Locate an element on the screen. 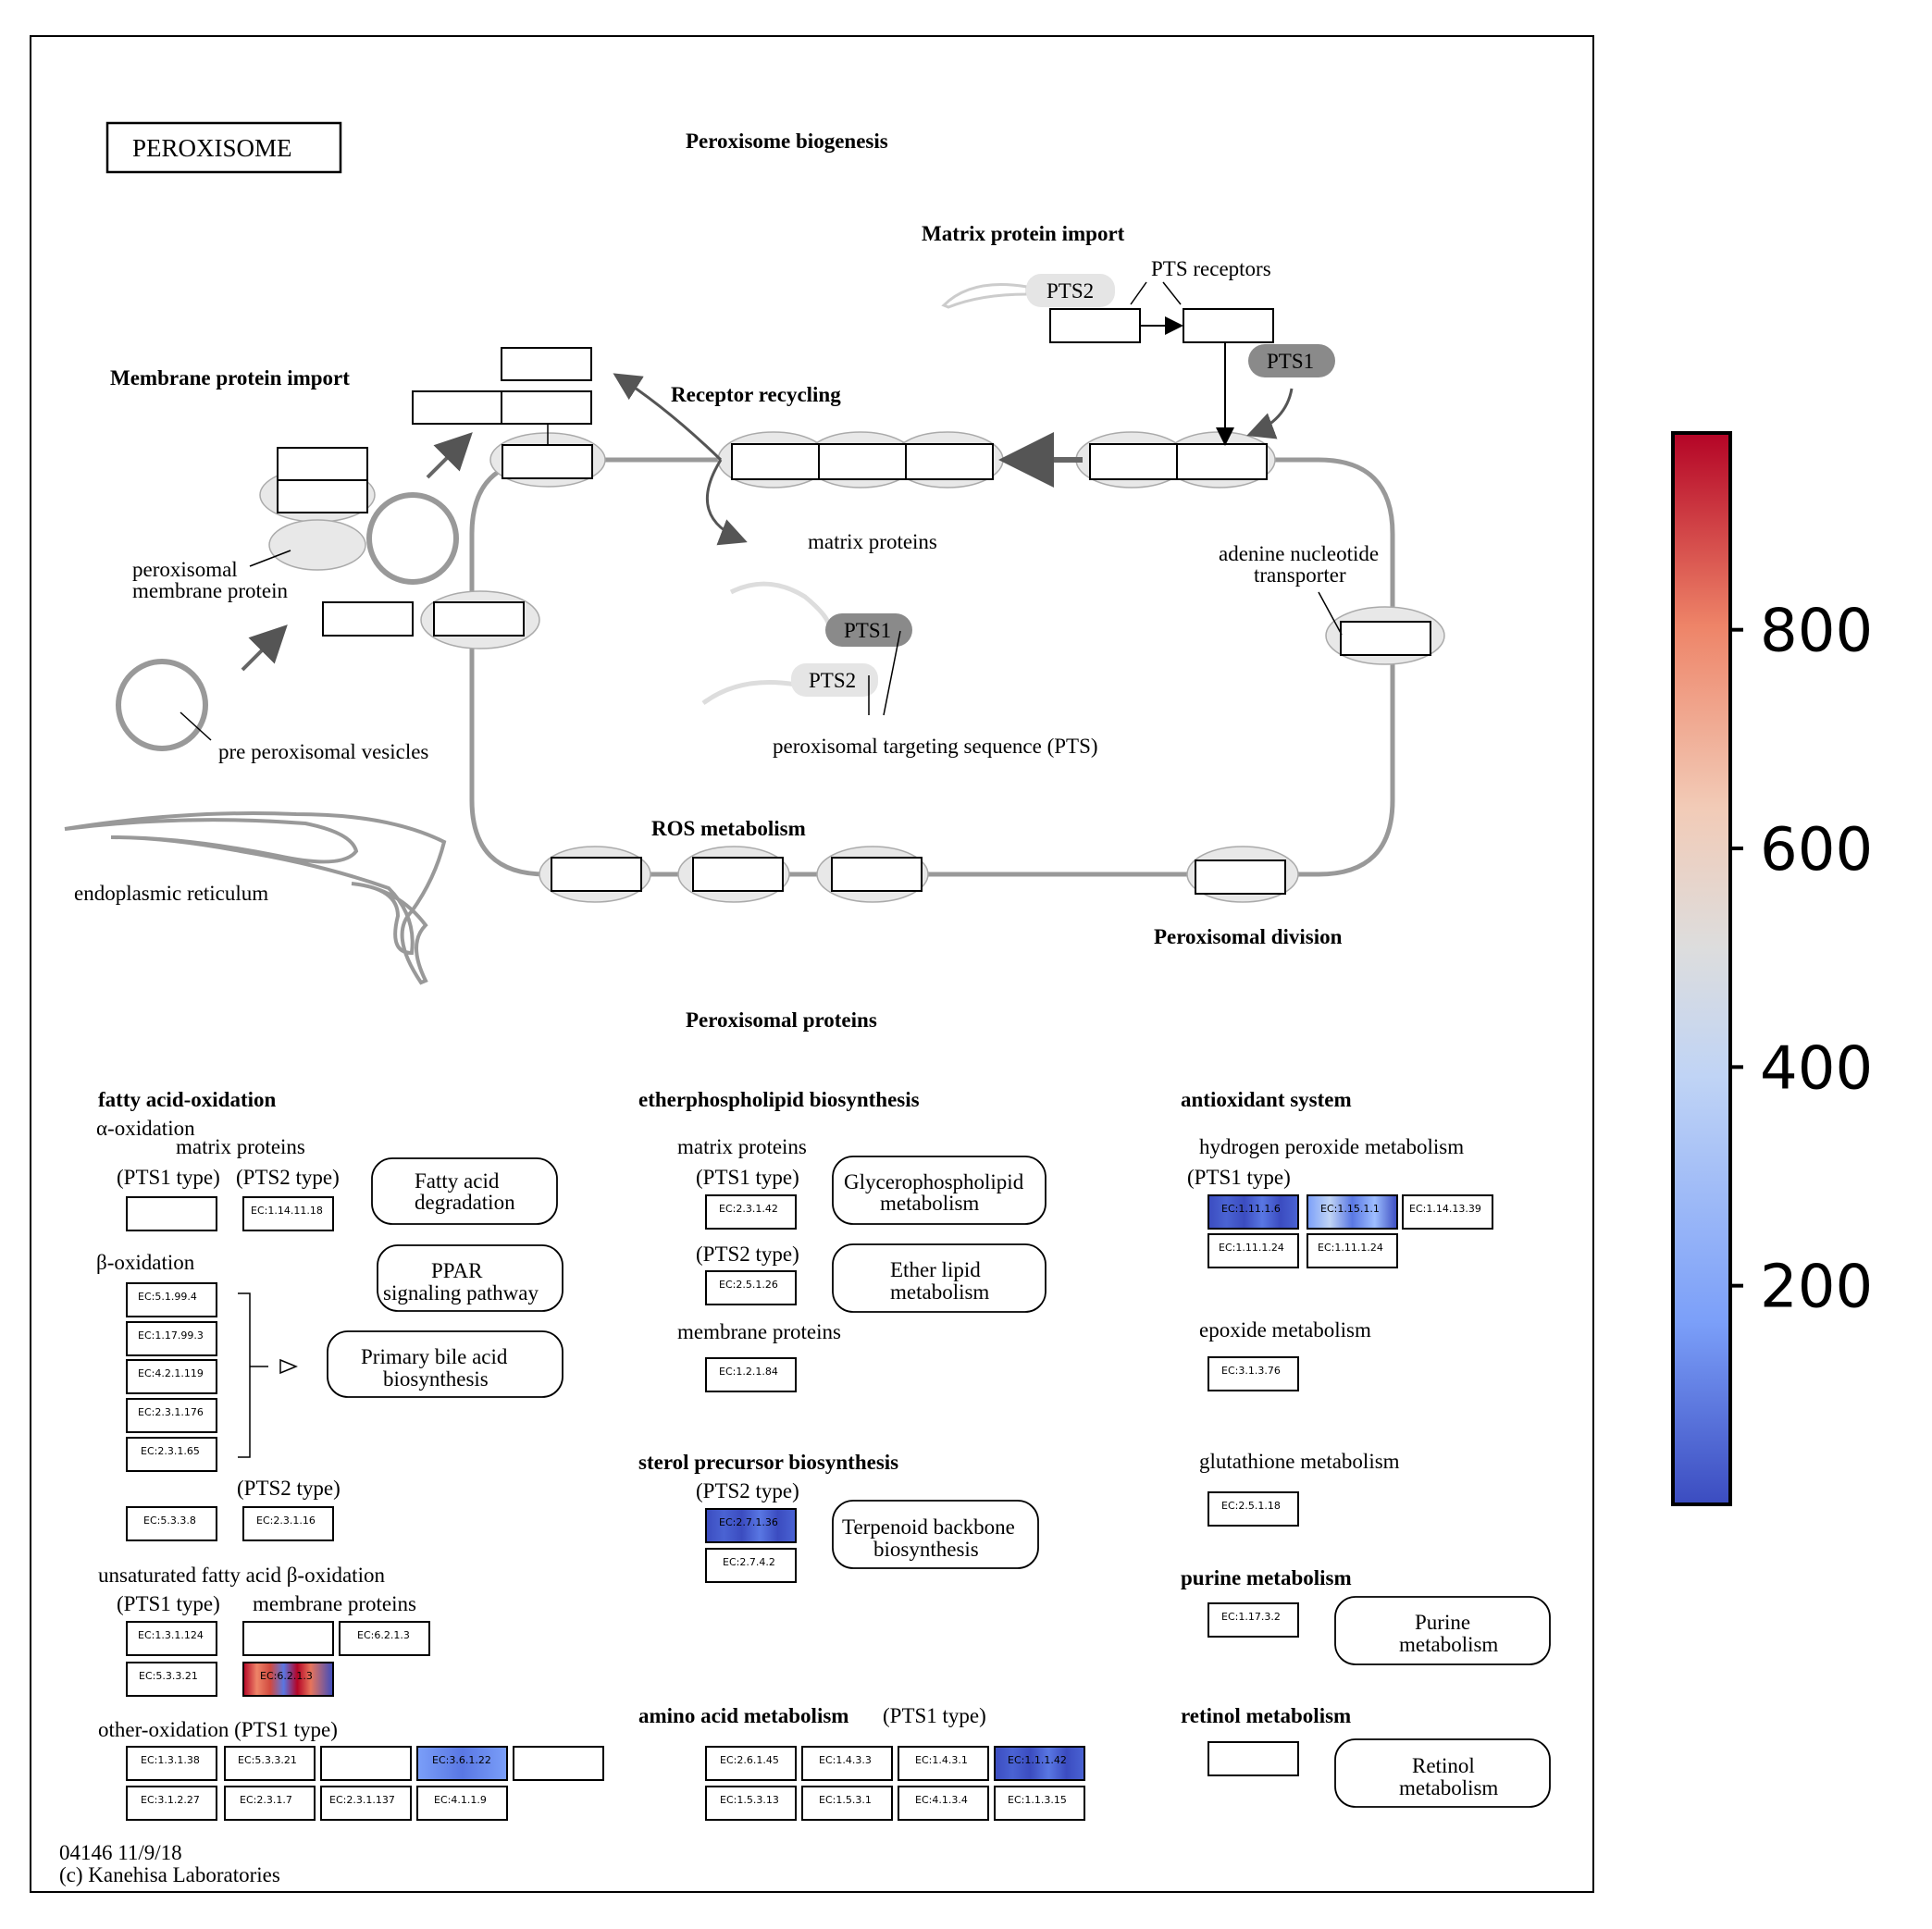 Image resolution: width=1932 pixels, height=1929 pixels. ec-box: EC:4.1.3.4 is located at coordinates (944, 1803).